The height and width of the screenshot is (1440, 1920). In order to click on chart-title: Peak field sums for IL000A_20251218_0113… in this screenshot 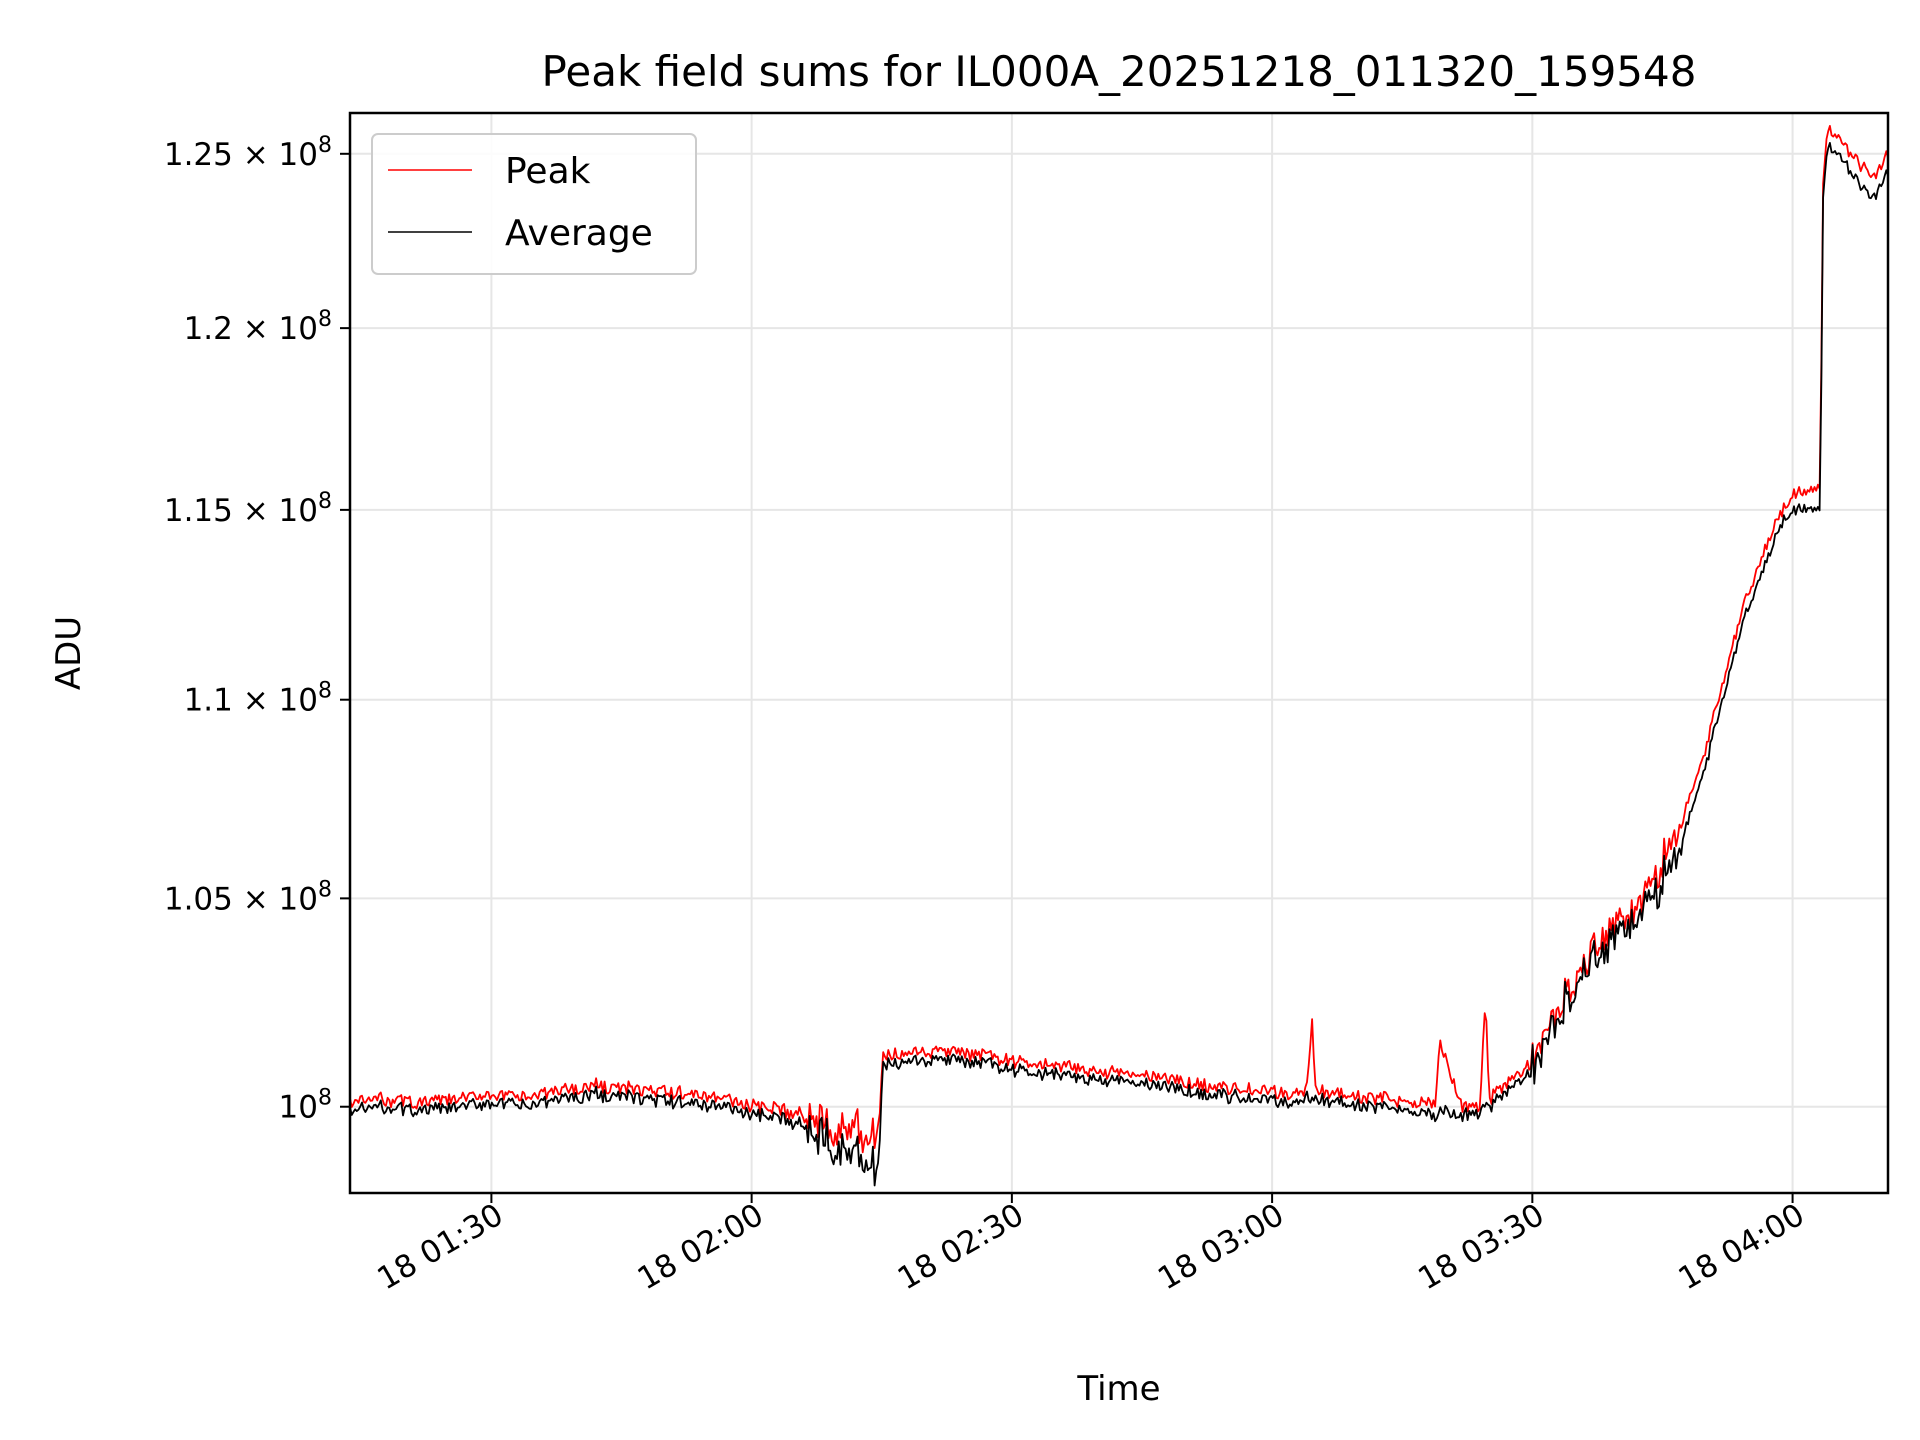, I will do `click(1119, 71)`.